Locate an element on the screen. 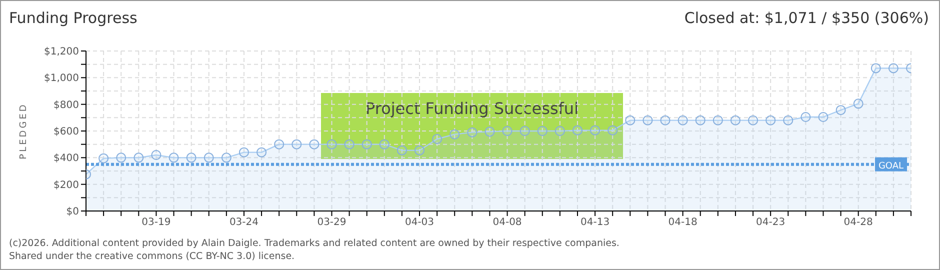 The height and width of the screenshot is (270, 940). y-tick-label: $1,200 is located at coordinates (61, 52).